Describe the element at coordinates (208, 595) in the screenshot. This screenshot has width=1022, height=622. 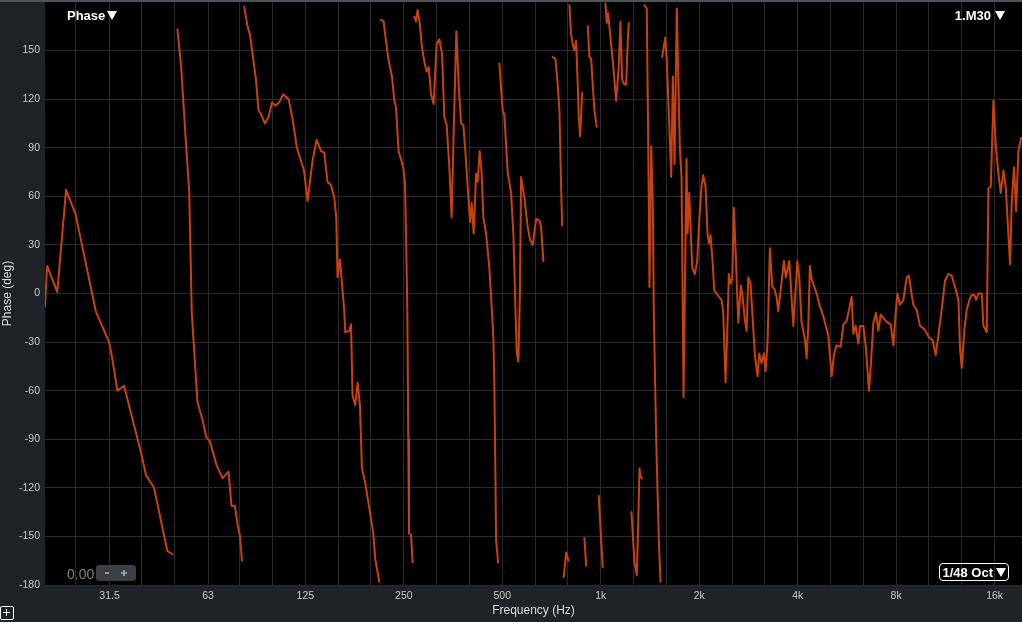
I see `x-tick-label: 63` at that location.